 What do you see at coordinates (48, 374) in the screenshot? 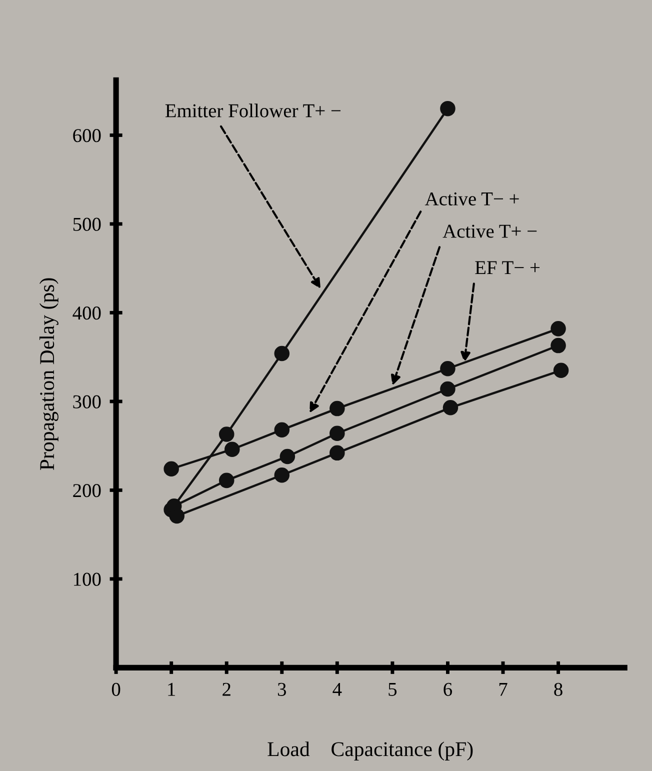
I see `y-axis-title: Propagation Delay (ps)` at bounding box center [48, 374].